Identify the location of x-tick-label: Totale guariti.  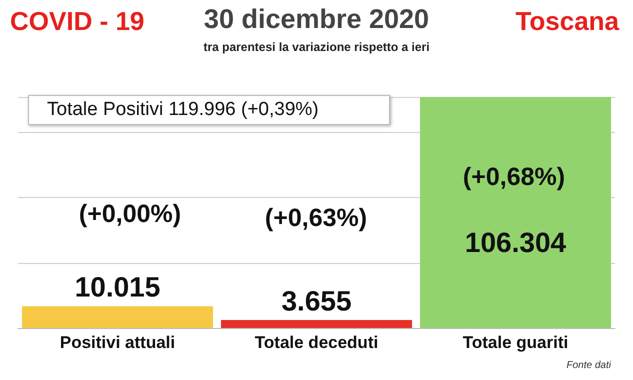
(515, 342).